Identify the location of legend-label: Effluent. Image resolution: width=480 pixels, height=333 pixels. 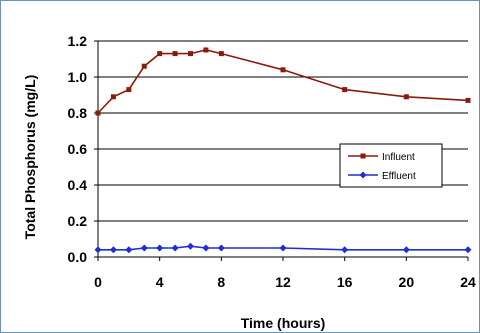
(399, 176).